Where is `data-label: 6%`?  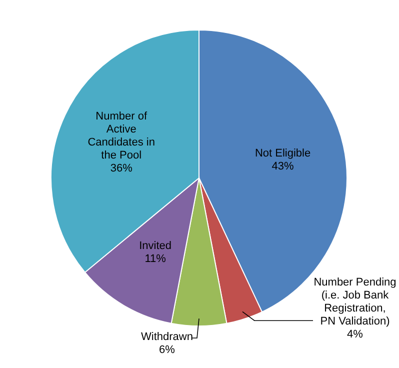 data-label: 6% is located at coordinates (167, 350).